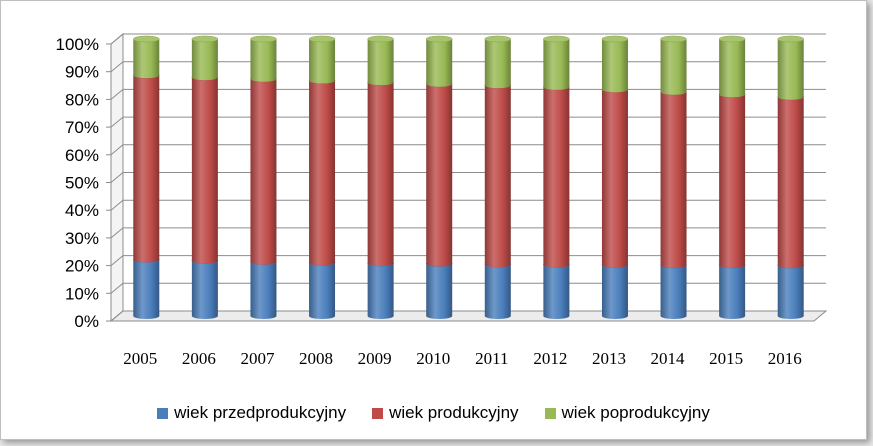  I want to click on y-tick-label: 60%, so click(82, 155).